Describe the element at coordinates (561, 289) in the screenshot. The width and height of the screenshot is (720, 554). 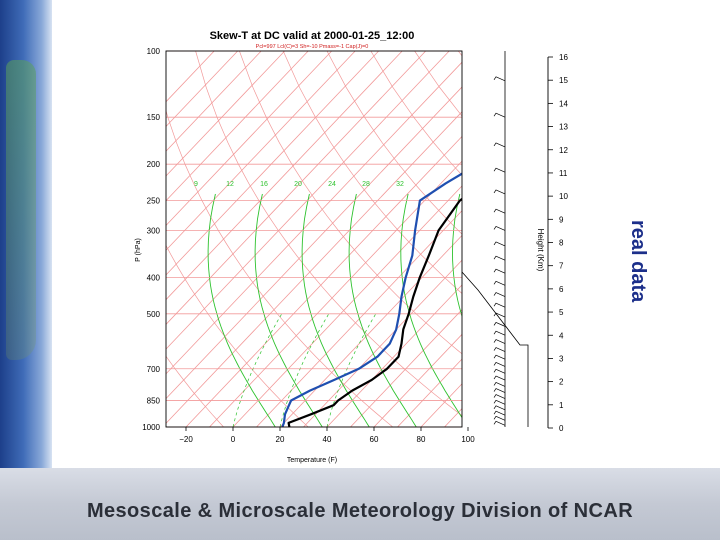
I see `height-tick-label: 6` at that location.